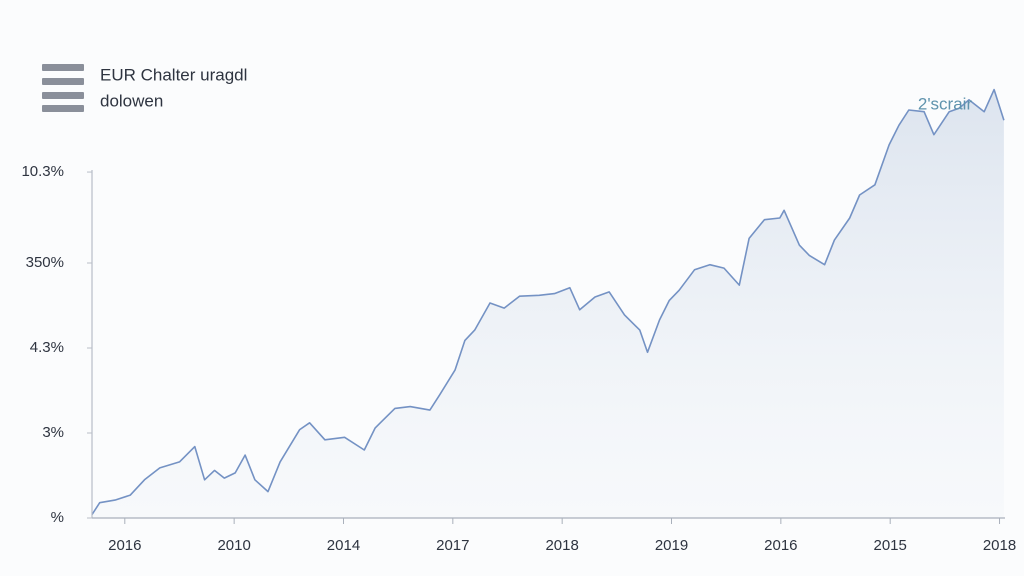  I want to click on y-tick-label: 3%, so click(53, 432).